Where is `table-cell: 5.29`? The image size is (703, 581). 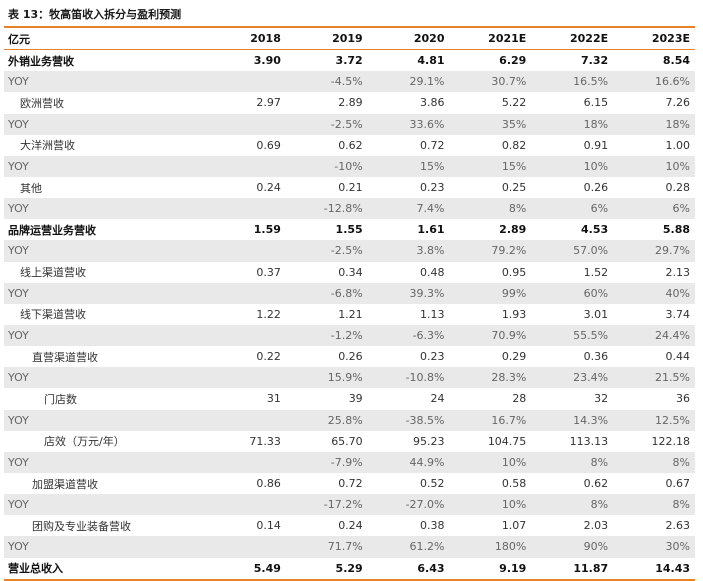 table-cell: 5.29 is located at coordinates (326, 569).